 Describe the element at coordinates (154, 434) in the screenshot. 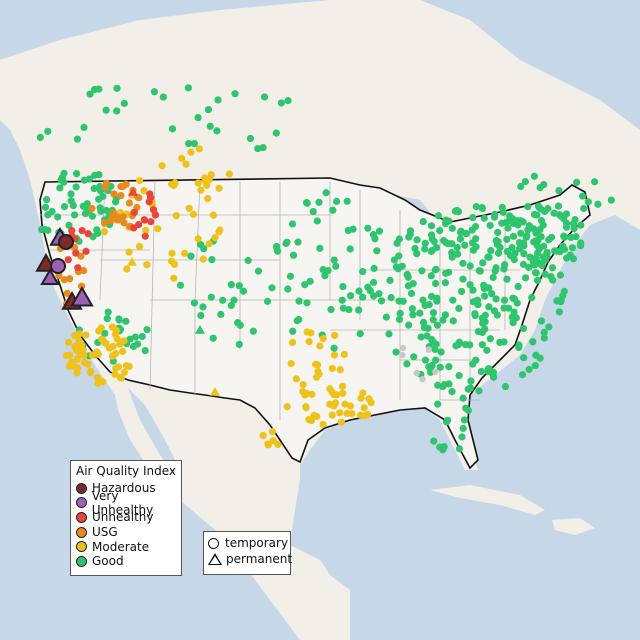

I see `gulf-of-california` at that location.